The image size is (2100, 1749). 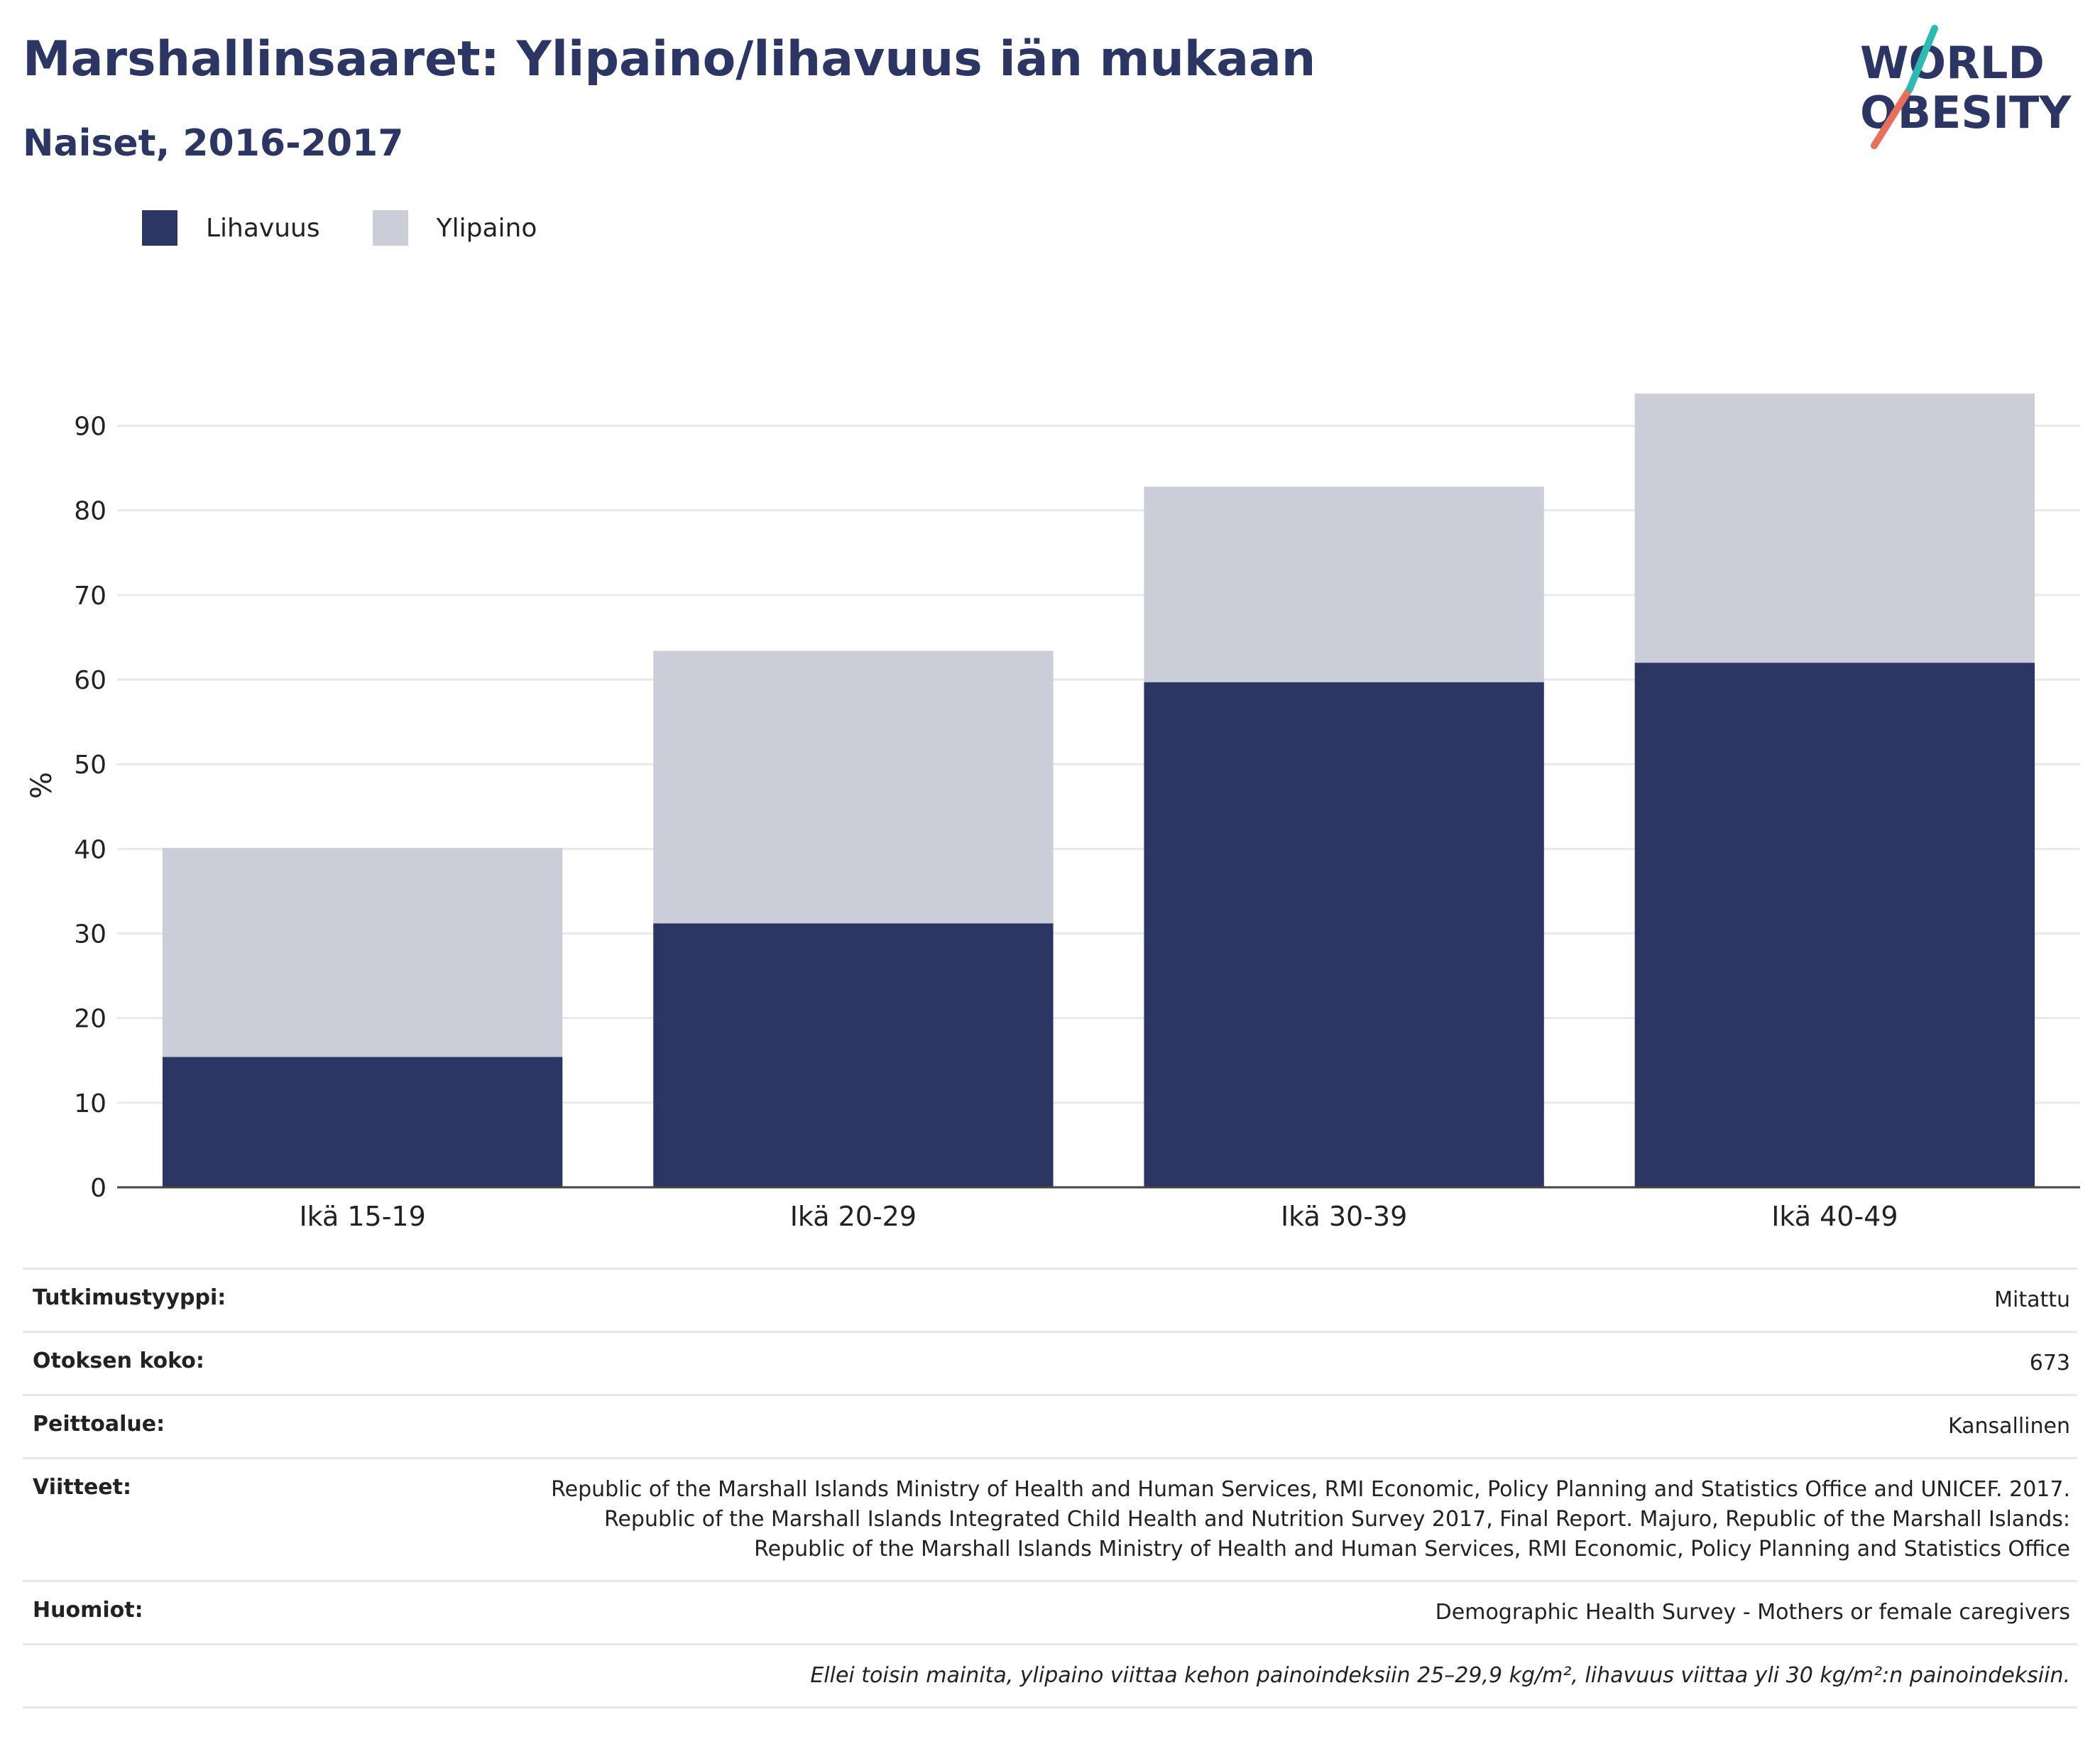 What do you see at coordinates (99, 1424) in the screenshot?
I see `info-label: Peittoalue:` at bounding box center [99, 1424].